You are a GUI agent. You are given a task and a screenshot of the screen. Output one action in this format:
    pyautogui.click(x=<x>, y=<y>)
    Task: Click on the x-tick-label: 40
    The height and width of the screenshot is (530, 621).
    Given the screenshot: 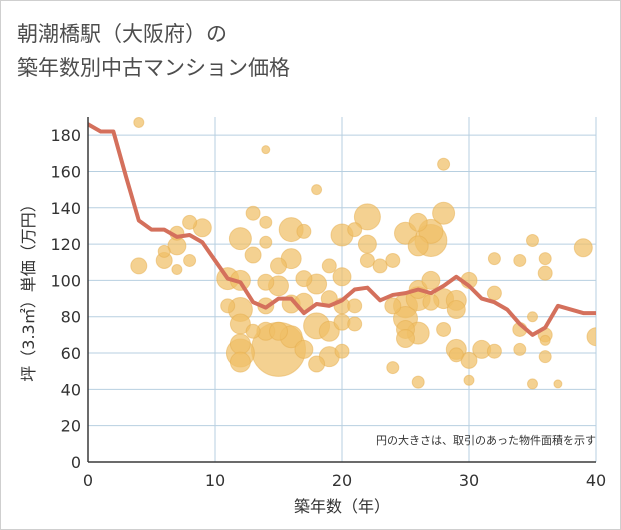 What is the action you would take?
    pyautogui.click(x=596, y=480)
    